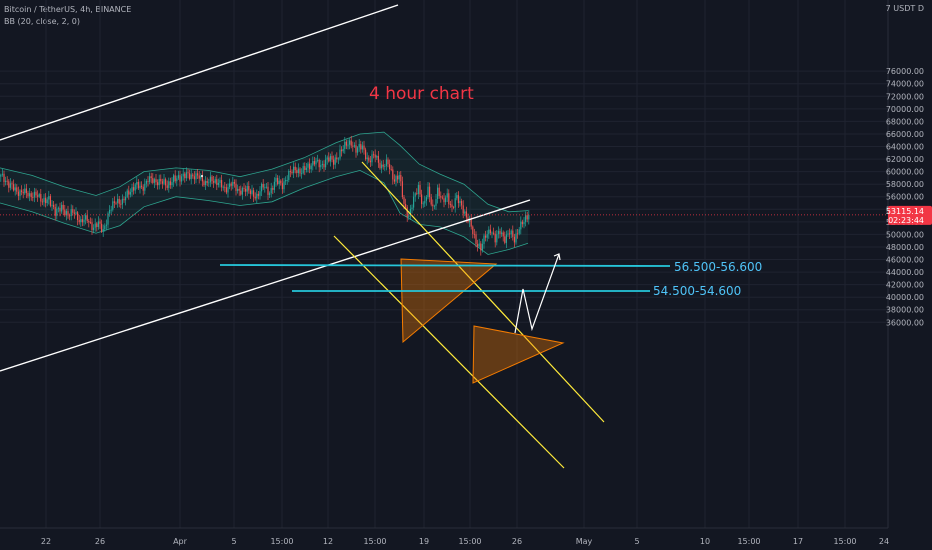  What do you see at coordinates (748, 541) in the screenshot?
I see `time-tick-label: 15:00` at bounding box center [748, 541].